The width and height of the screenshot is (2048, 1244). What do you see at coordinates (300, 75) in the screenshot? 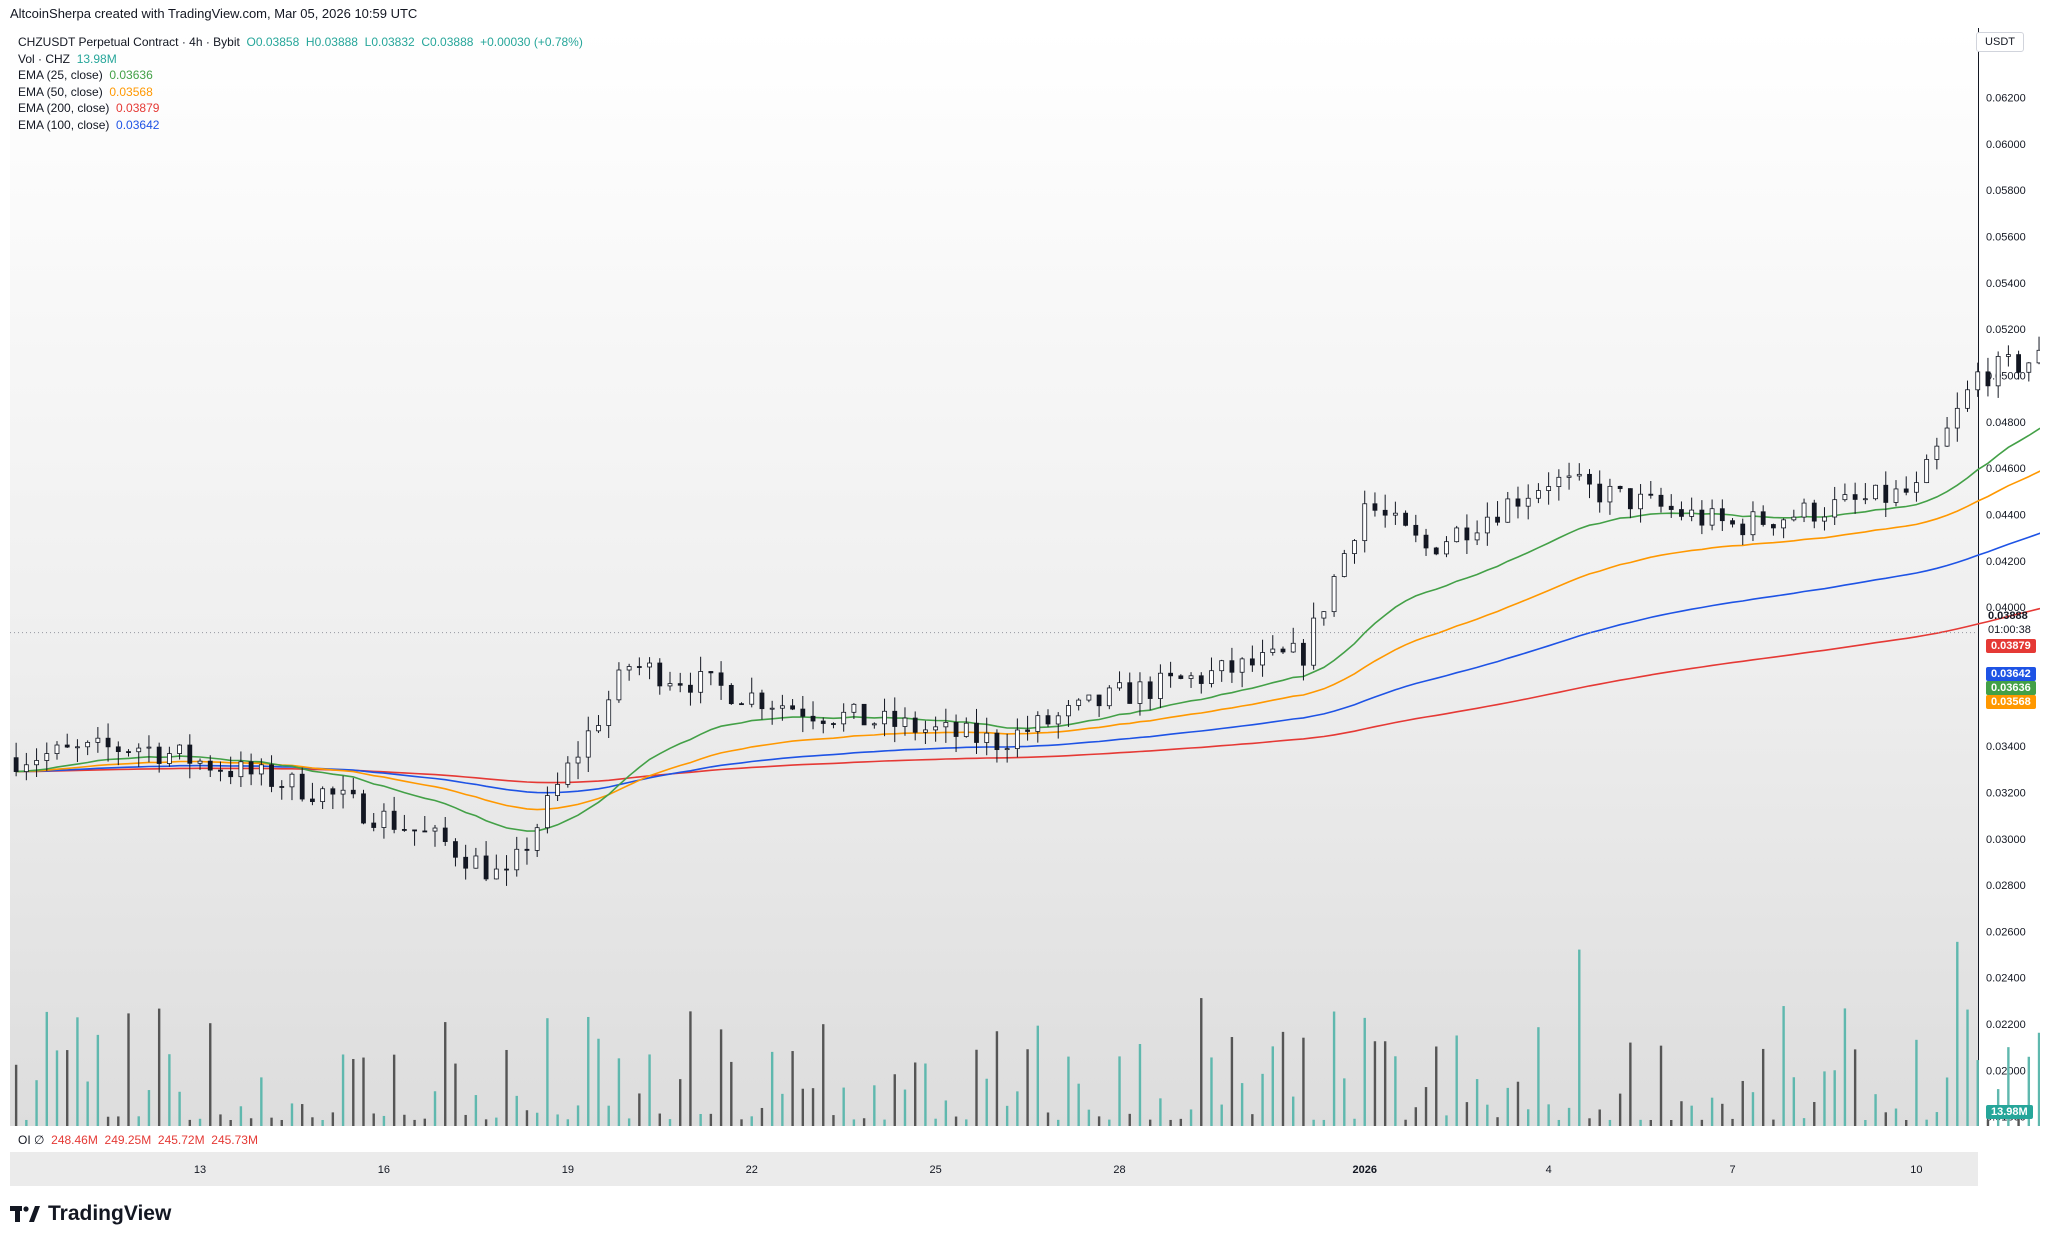
I see `legend-ema25-row: EMA (25, close) 0.03636` at bounding box center [300, 75].